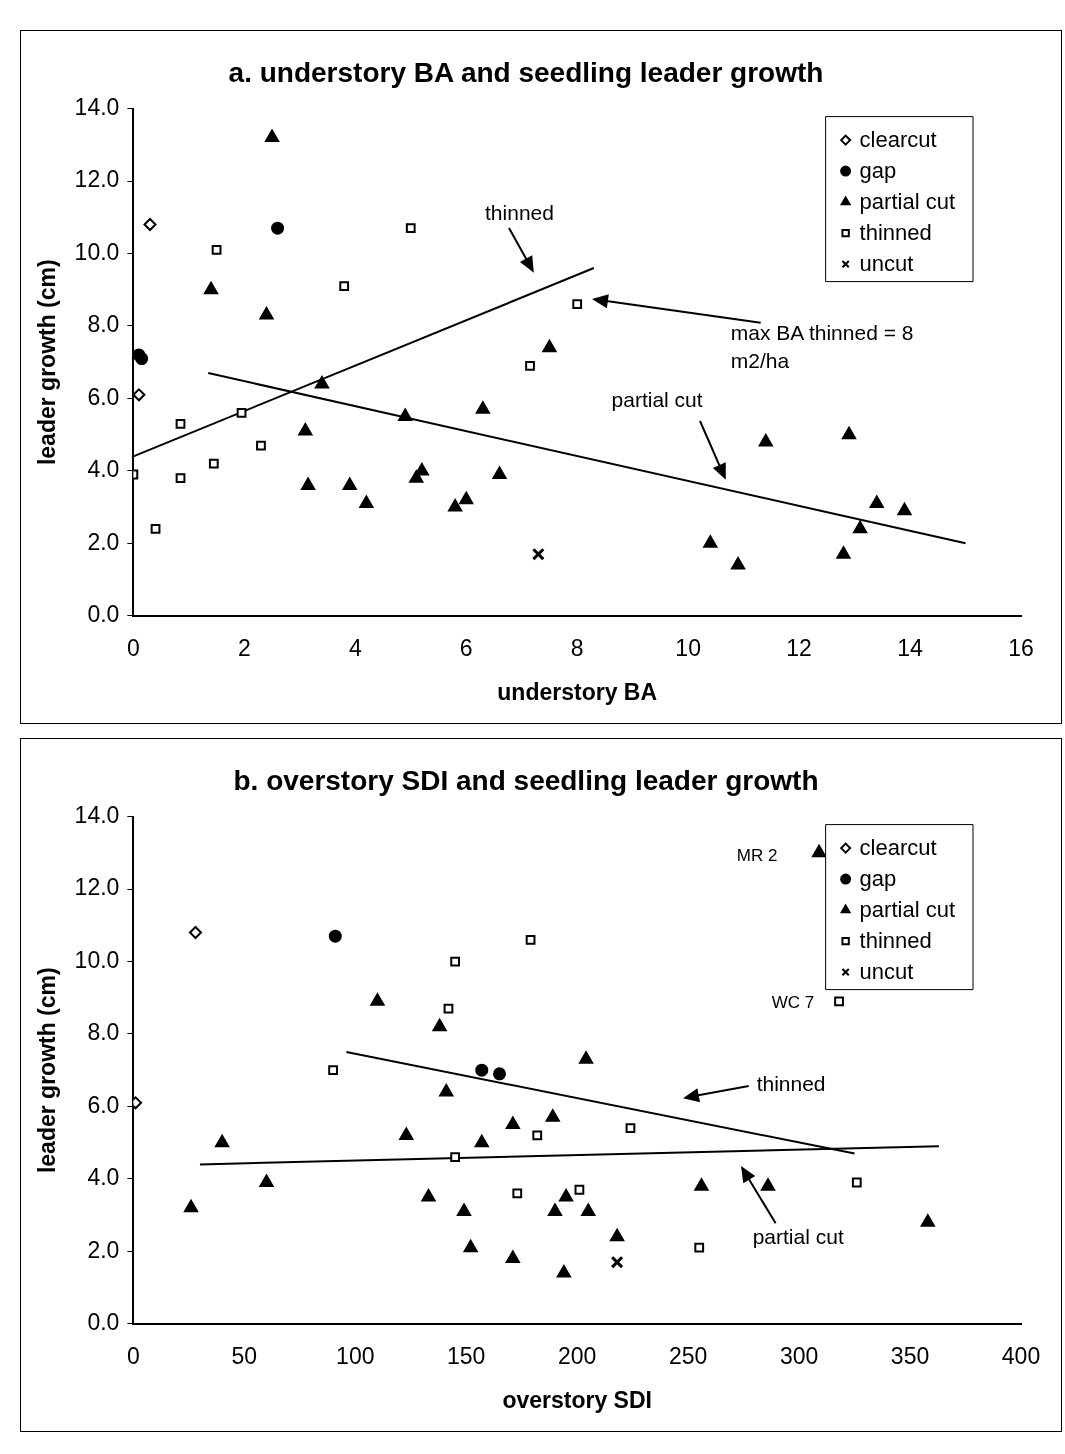  Describe the element at coordinates (519, 213) in the screenshot. I see `annotation: thinned` at that location.